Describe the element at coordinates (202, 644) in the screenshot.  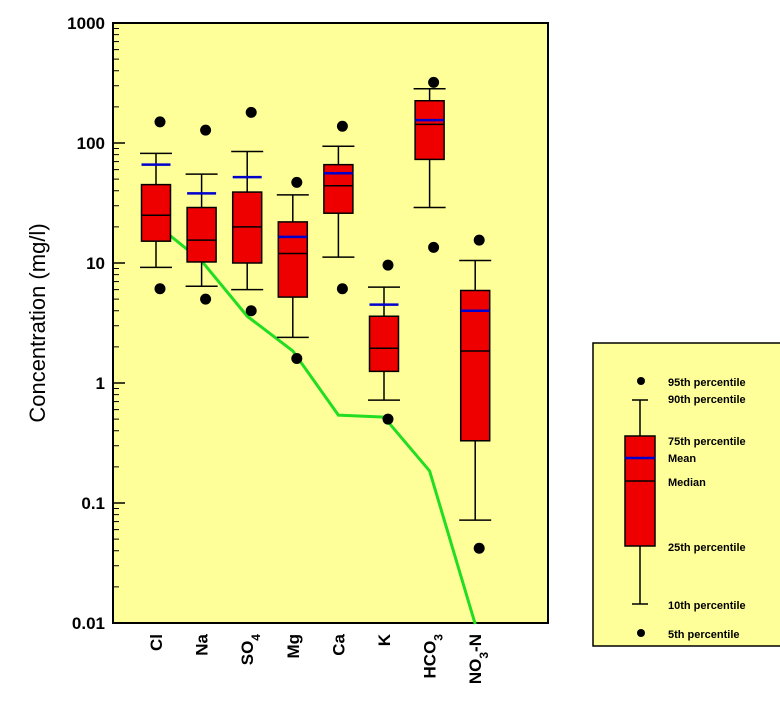
I see `x-tick-label: Na` at that location.